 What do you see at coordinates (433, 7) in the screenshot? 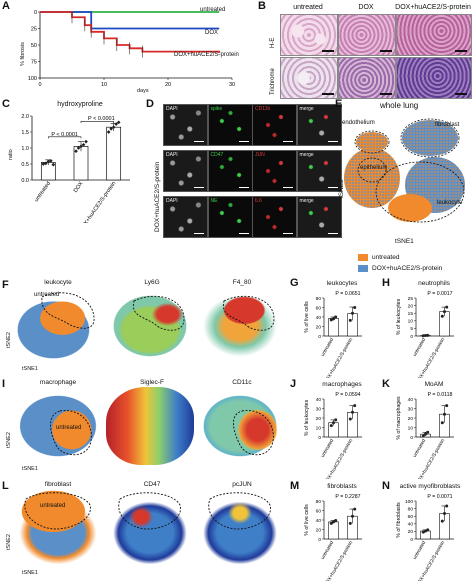
I see `histology-header-combo: DOX+huACE2/S-protein` at bounding box center [433, 7].